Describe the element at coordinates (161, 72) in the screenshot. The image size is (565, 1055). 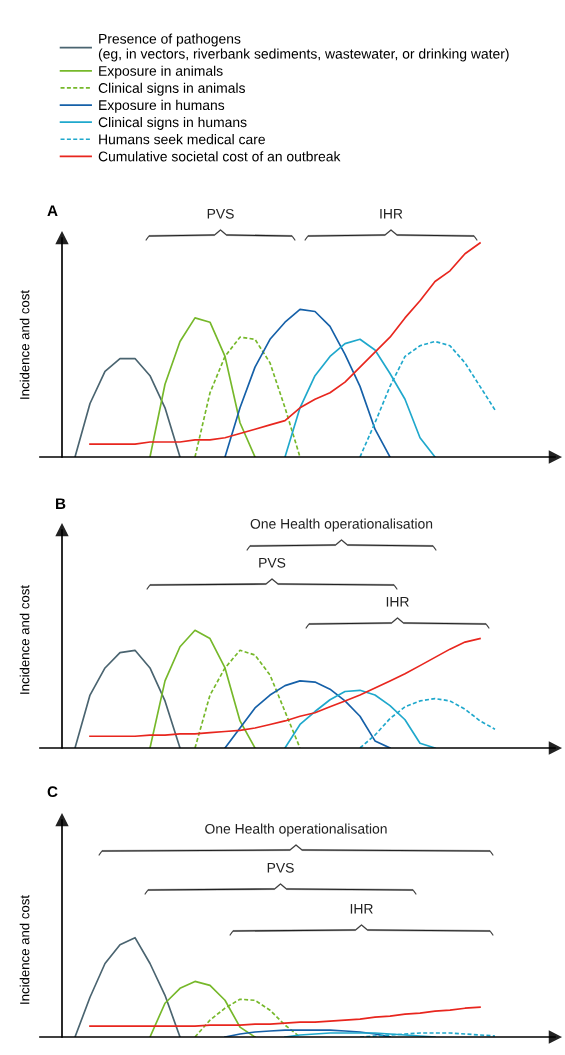
I see `legend-label: Exposure in animals` at that location.